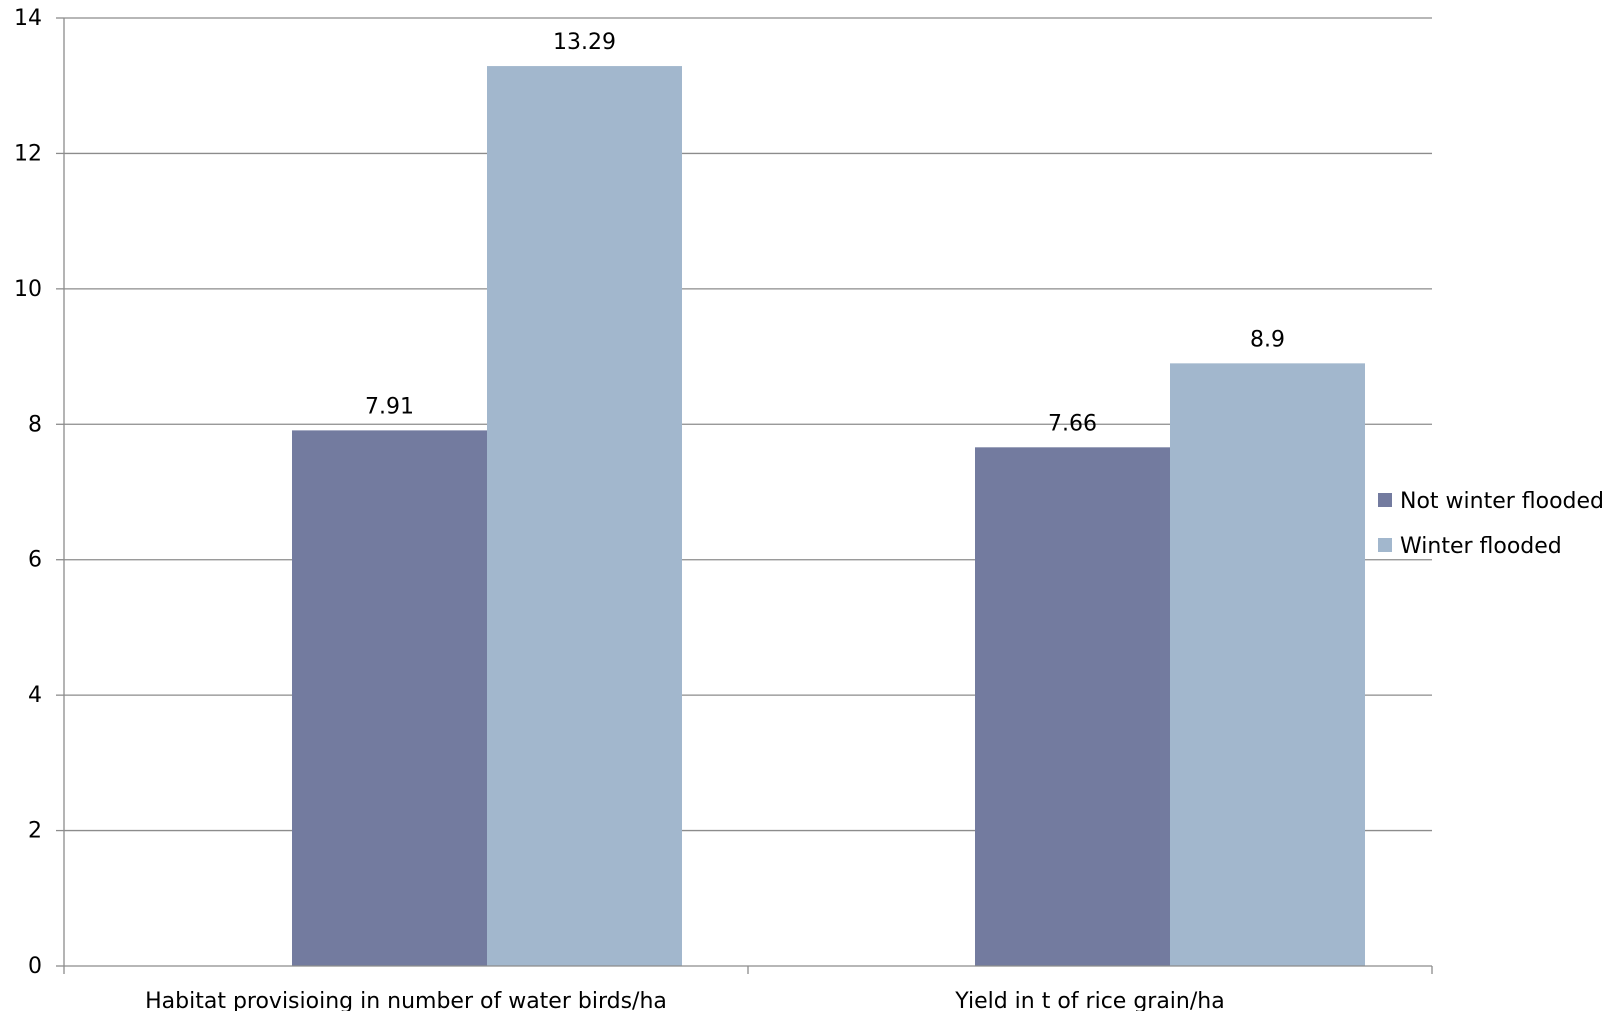 The image size is (1618, 1015). Describe the element at coordinates (35, 831) in the screenshot. I see `y-tick-label: 2` at that location.